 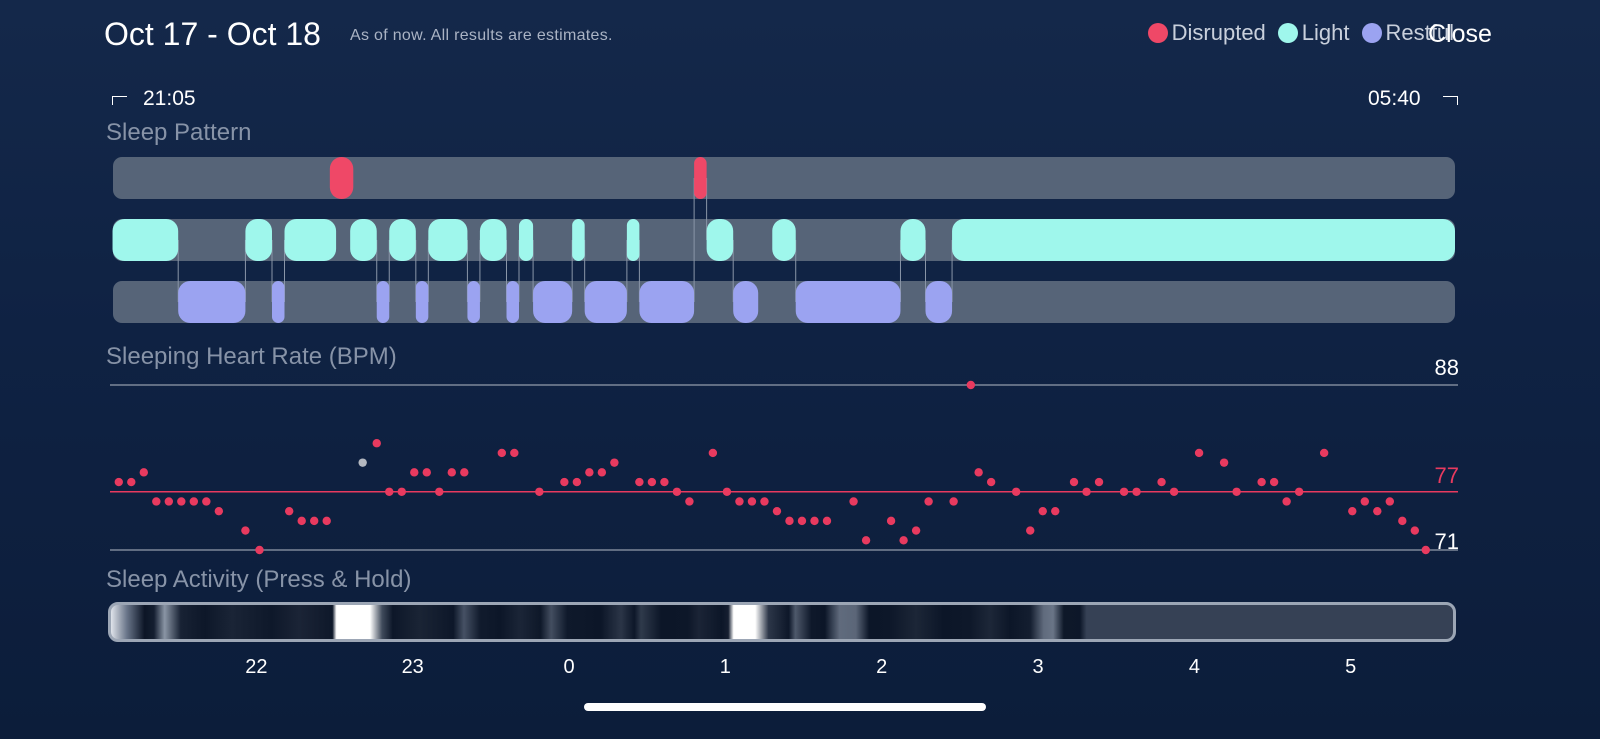 I want to click on home-indicator, so click(x=785, y=707).